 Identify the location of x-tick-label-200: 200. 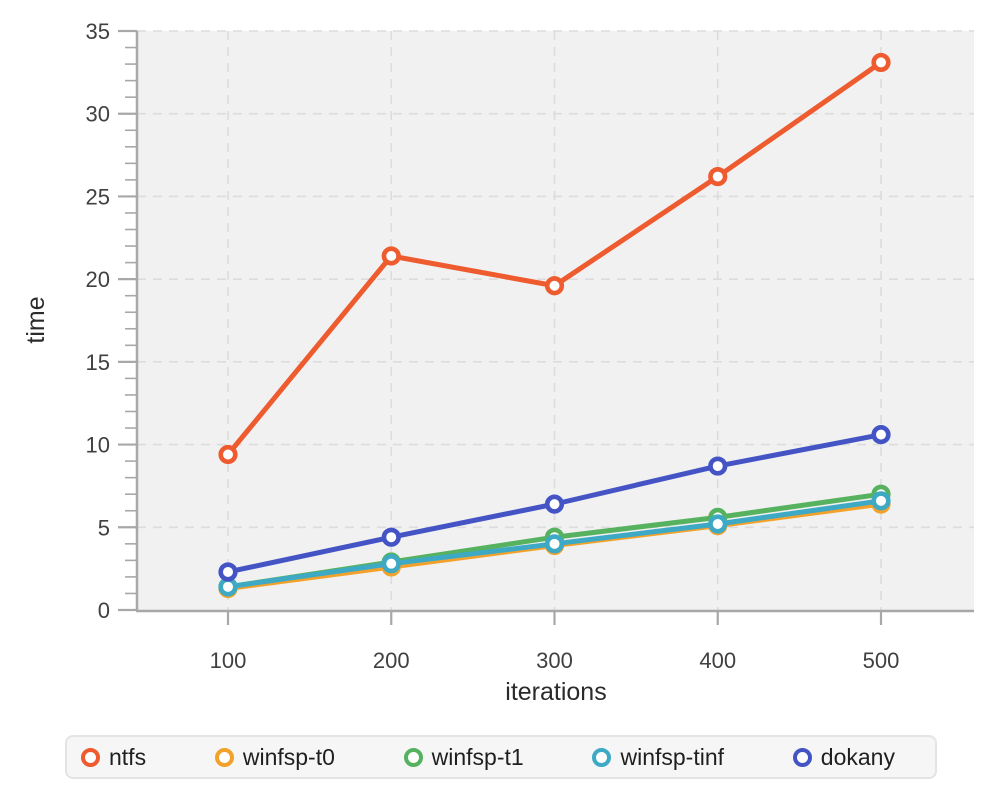
(391, 660).